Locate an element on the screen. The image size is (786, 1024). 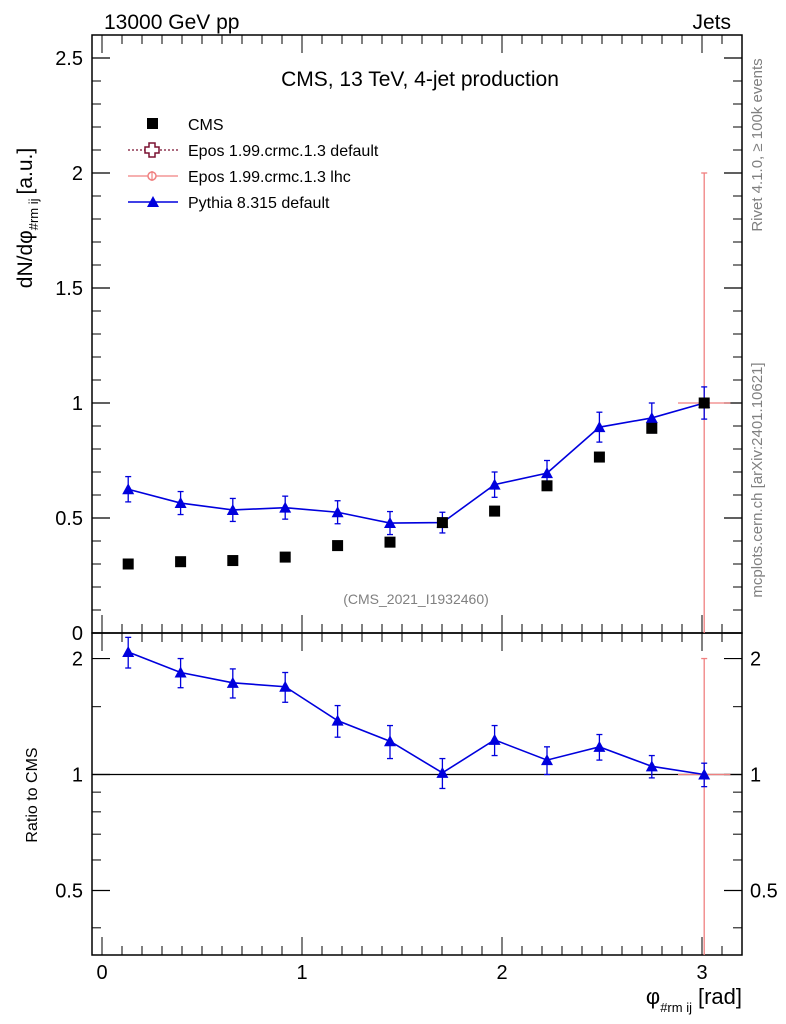
legend-marker-epos-default is located at coordinates (152, 150).